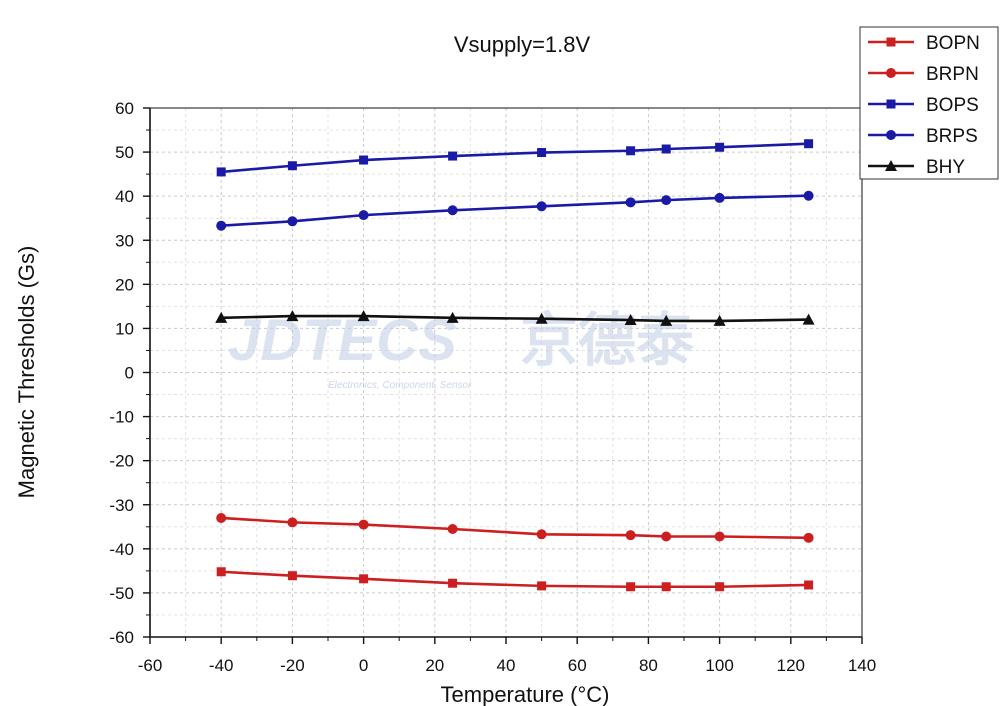 Image resolution: width=1000 pixels, height=706 pixels. What do you see at coordinates (952, 105) in the screenshot?
I see `legend-label-bops: BOPS` at bounding box center [952, 105].